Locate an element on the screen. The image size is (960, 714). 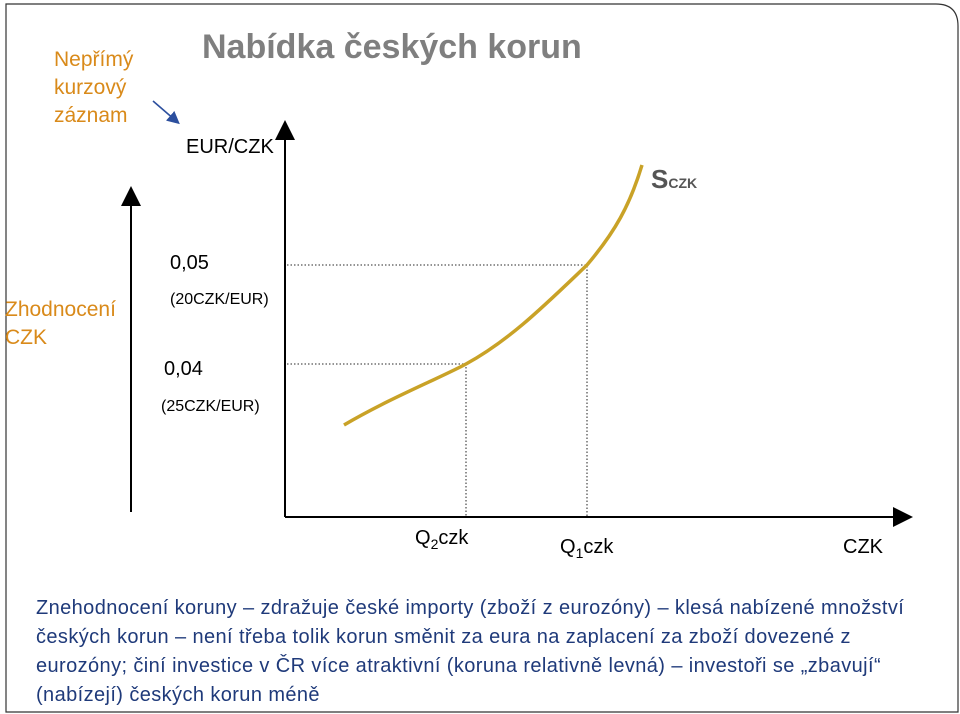
q2-suffix: czk is located at coordinates (453, 538).